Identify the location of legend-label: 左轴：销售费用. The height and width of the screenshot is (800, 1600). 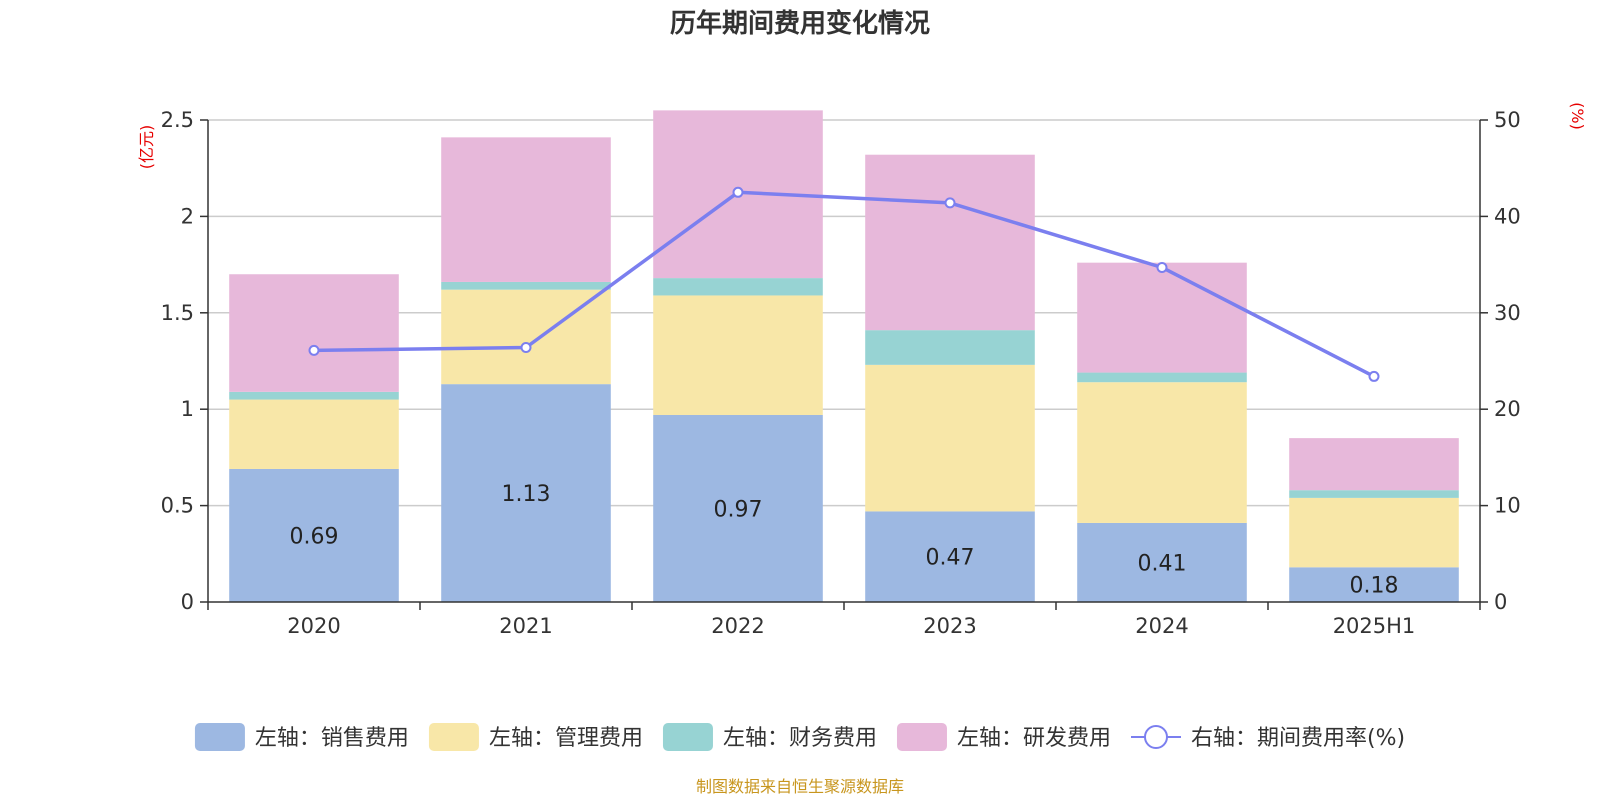
(332, 738).